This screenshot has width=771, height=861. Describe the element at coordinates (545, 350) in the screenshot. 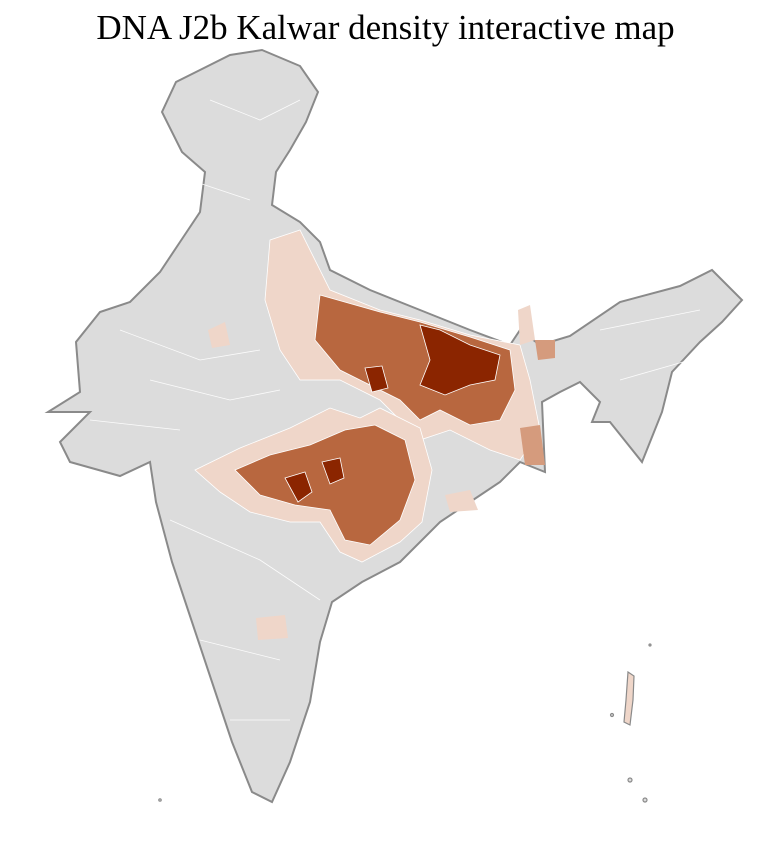

I see `region-sikkim-mid` at that location.